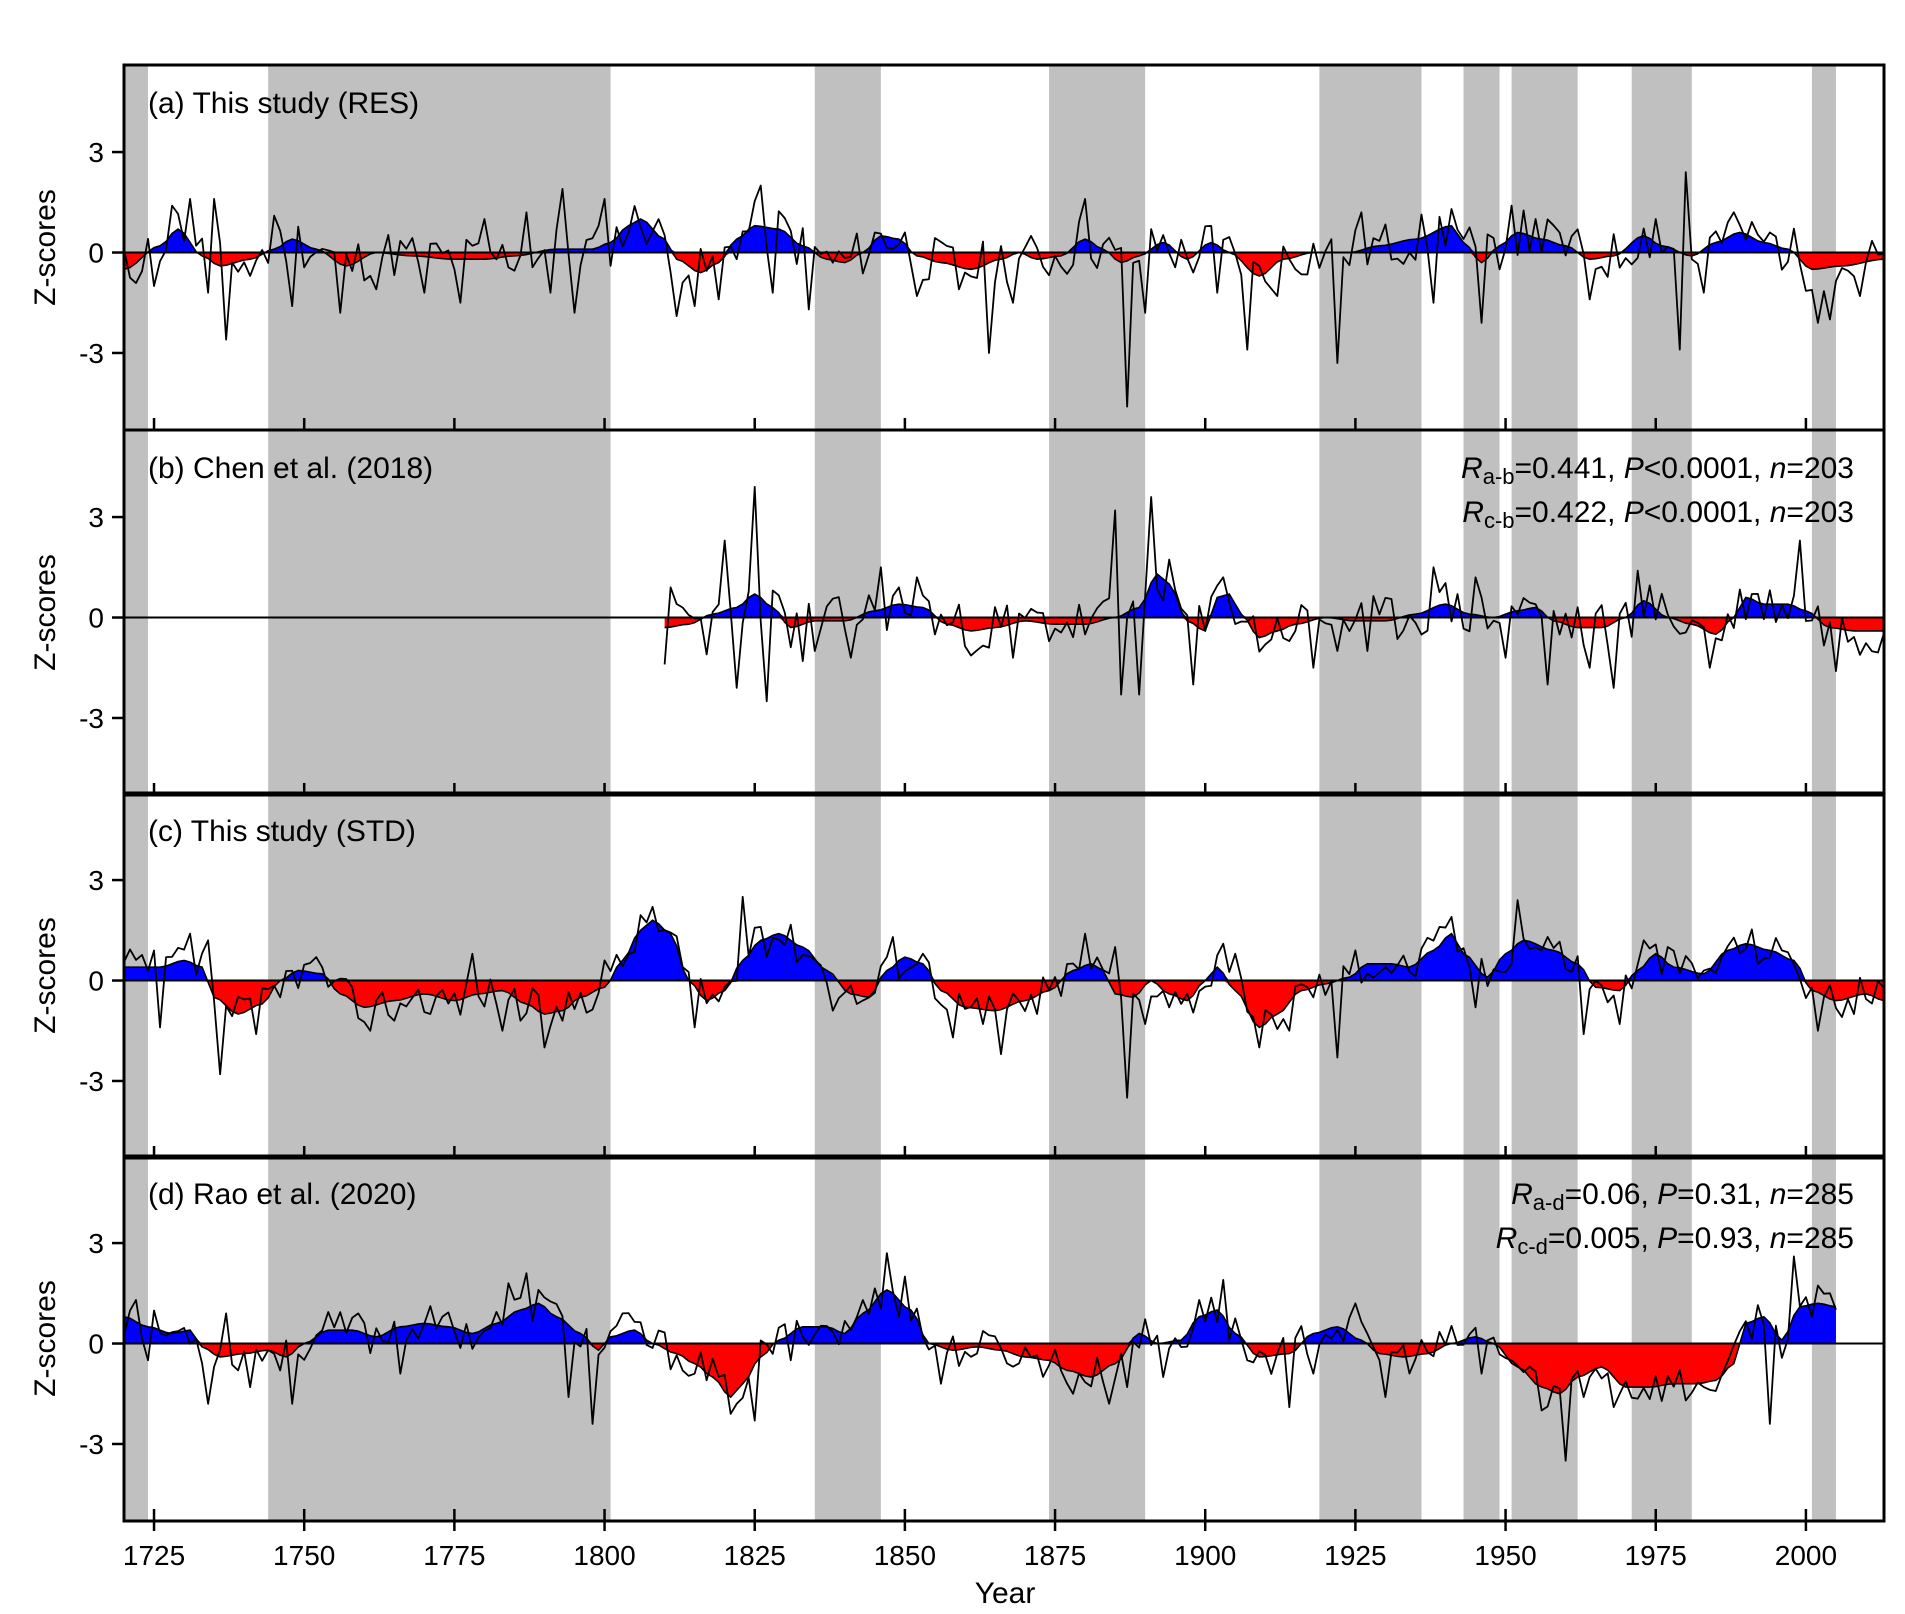 The width and height of the screenshot is (1905, 1614). Describe the element at coordinates (282, 1194) in the screenshot. I see `panel-label: (d) Rao et al. (2020)` at that location.